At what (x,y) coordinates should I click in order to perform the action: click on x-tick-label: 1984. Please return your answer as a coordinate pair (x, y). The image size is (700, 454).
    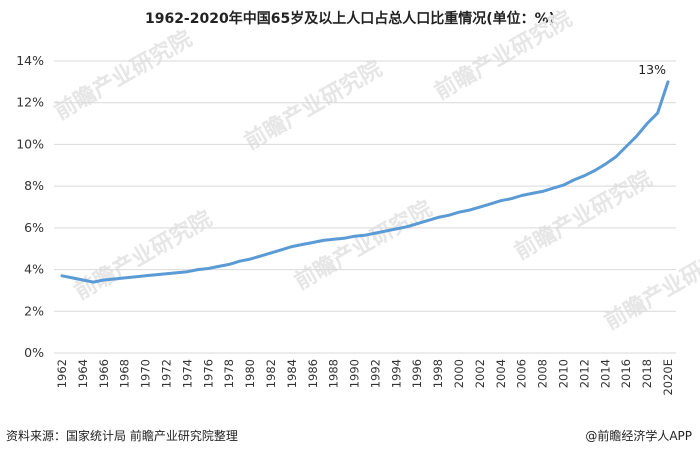
    Looking at the image, I should click on (292, 373).